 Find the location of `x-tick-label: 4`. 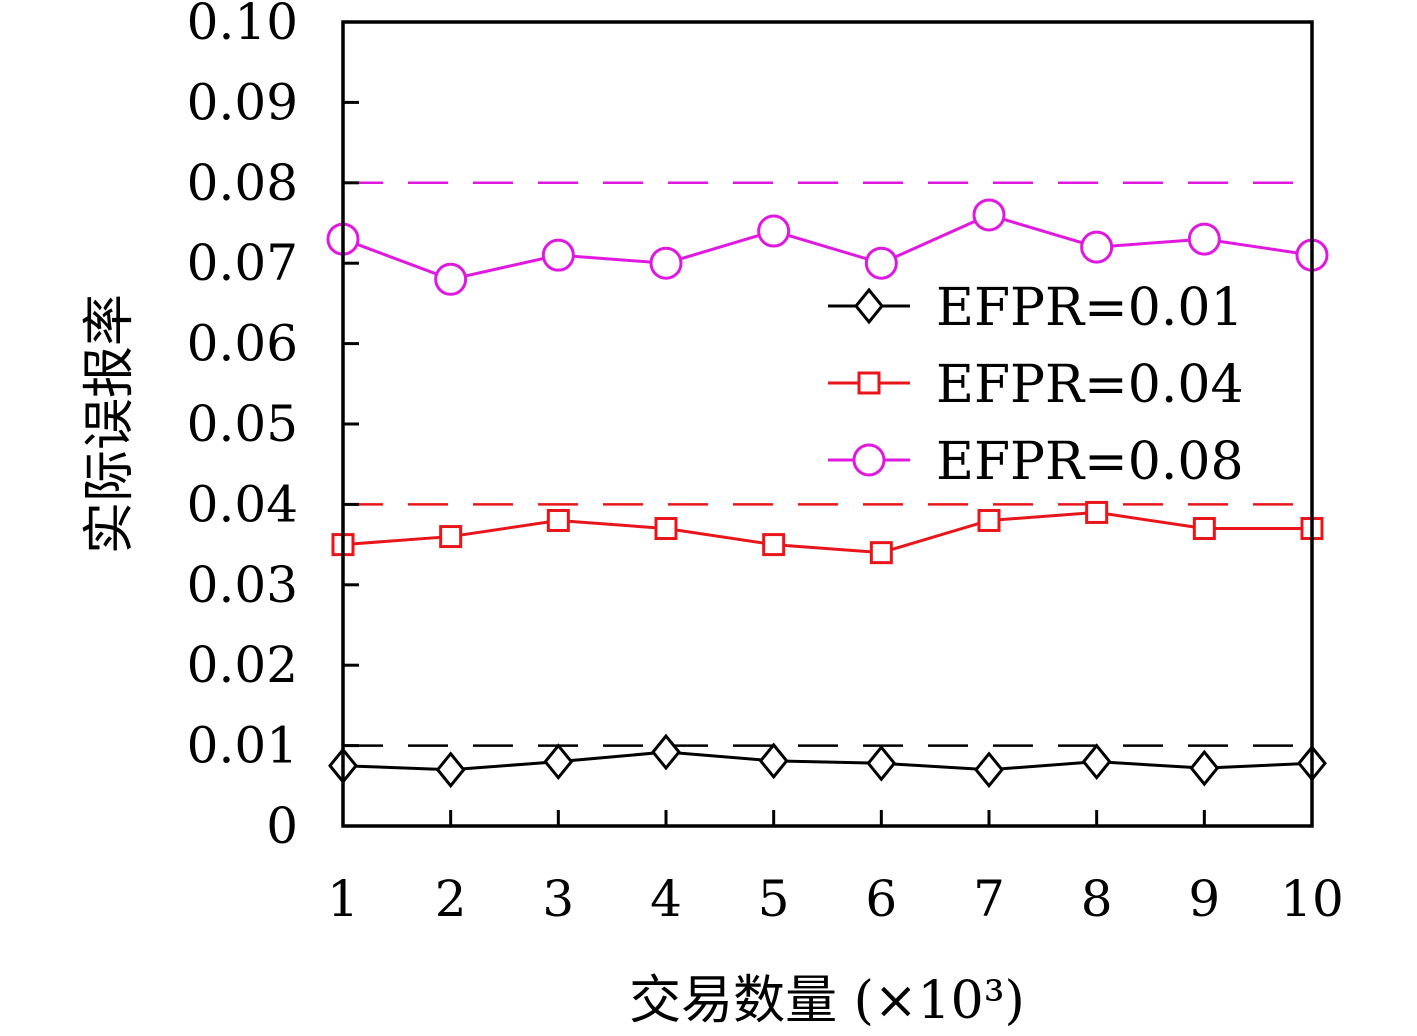

x-tick-label: 4 is located at coordinates (666, 899).